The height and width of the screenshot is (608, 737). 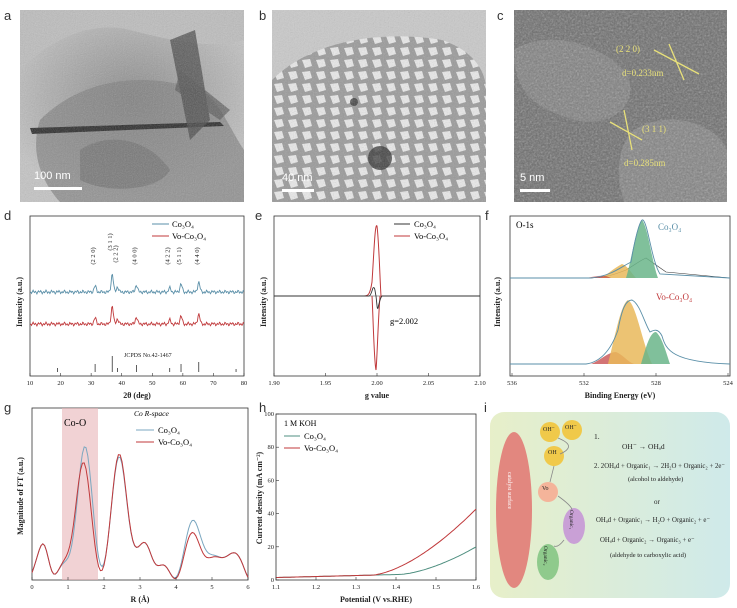 I want to click on scheme-or: or, so click(x=657, y=502).